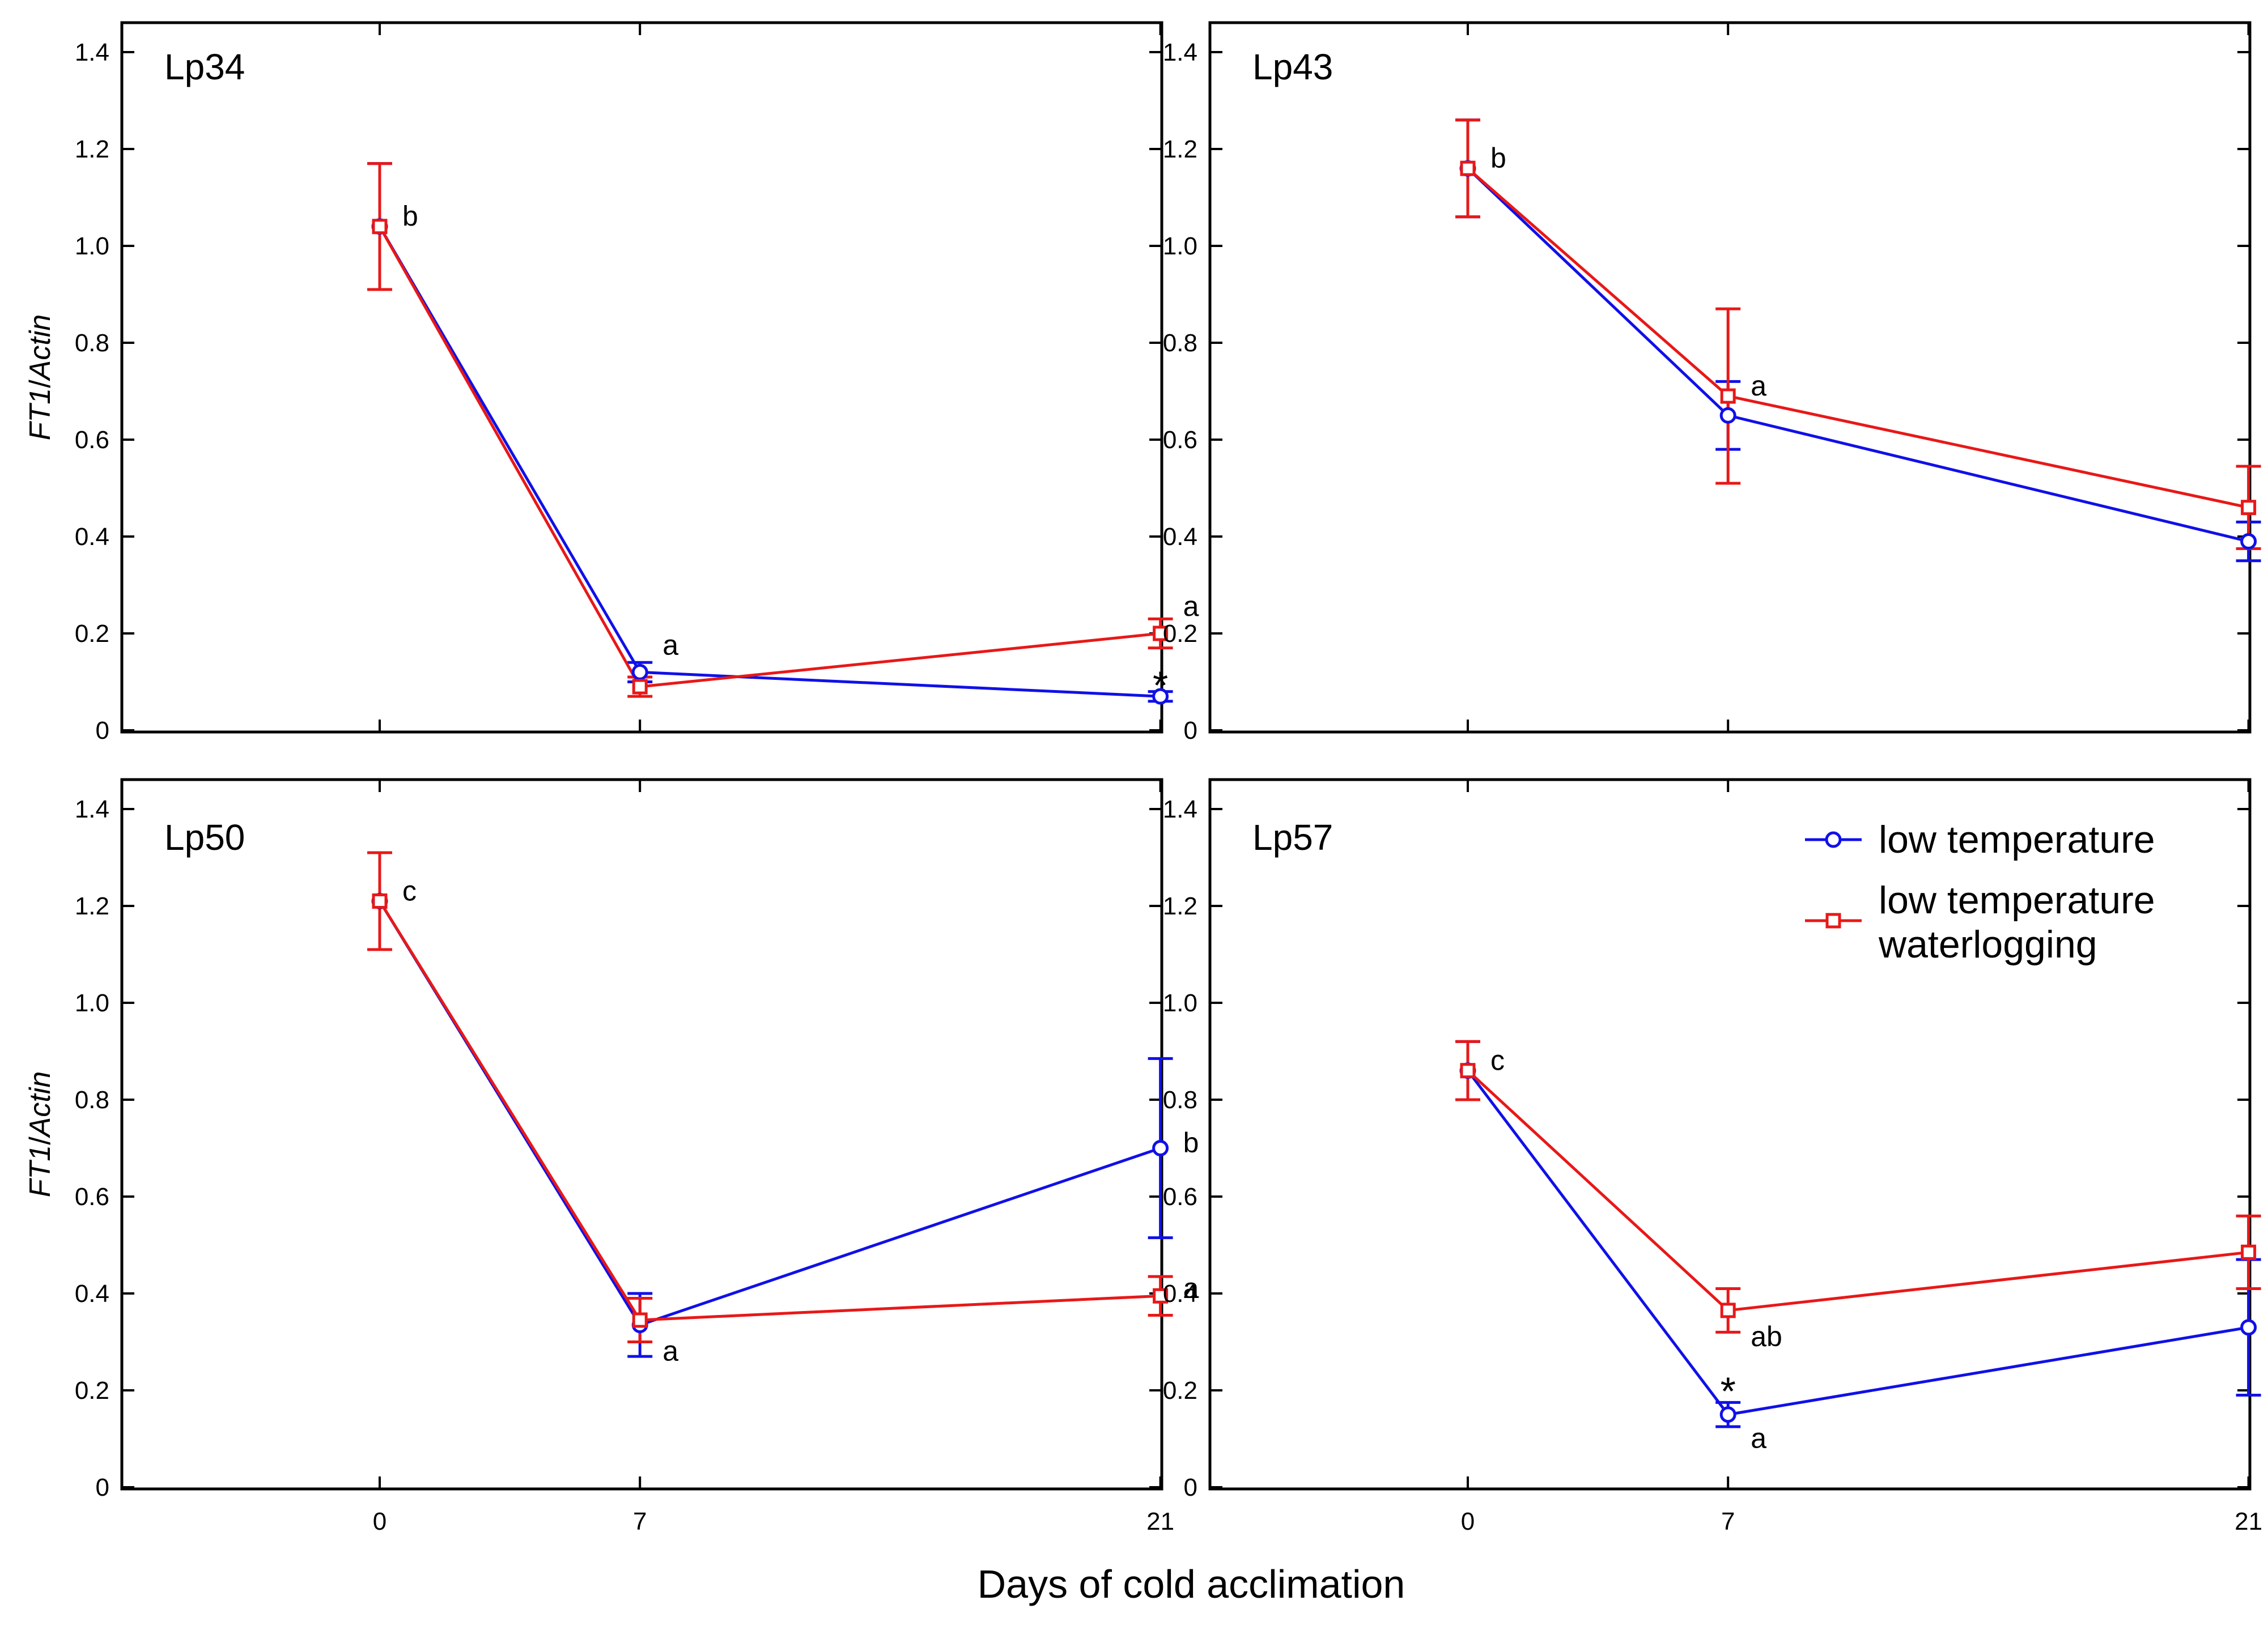  Describe the element at coordinates (1833, 921) in the screenshot. I see `legend-marker-square` at that location.